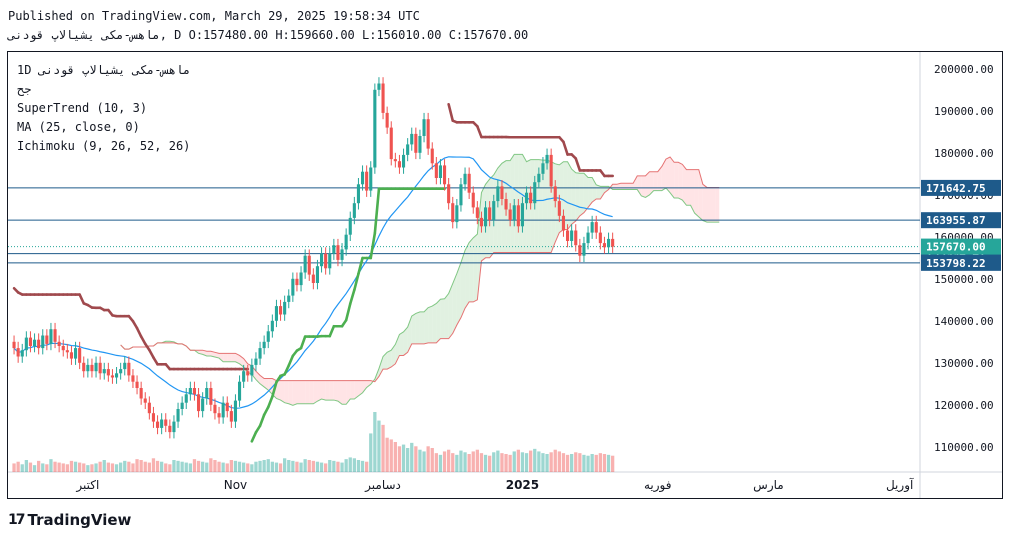 This screenshot has width=1012, height=541. I want to click on legend-ma: MA (25, close, 0), so click(78, 127).